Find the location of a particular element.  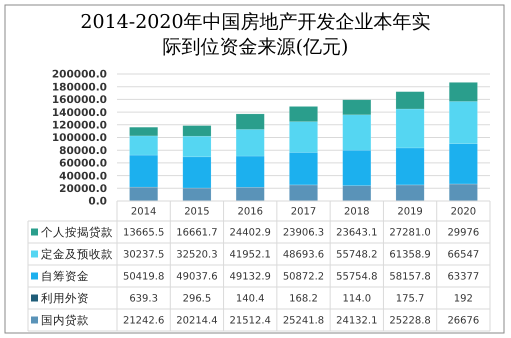

data-label: 21242.6 is located at coordinates (143, 321).